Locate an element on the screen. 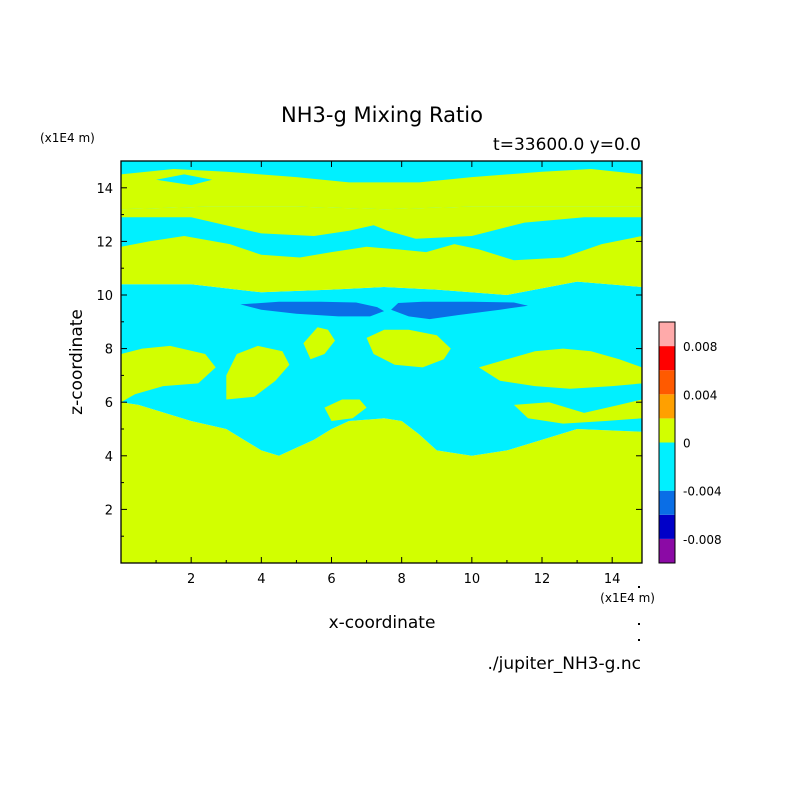 This screenshot has height=804, width=804. colorbar-tick-label: 0.004 is located at coordinates (700, 395).